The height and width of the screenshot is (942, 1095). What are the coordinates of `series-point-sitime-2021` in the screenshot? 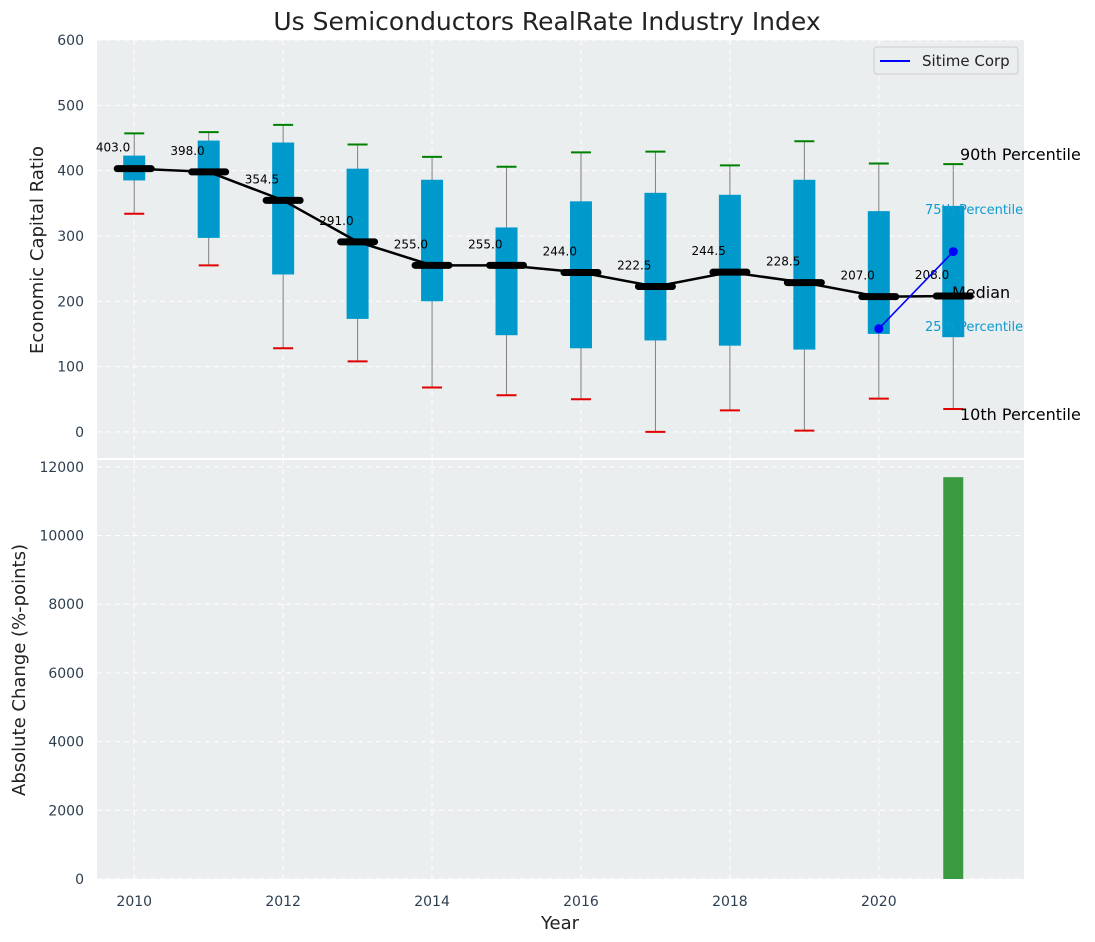 It's located at (953, 252).